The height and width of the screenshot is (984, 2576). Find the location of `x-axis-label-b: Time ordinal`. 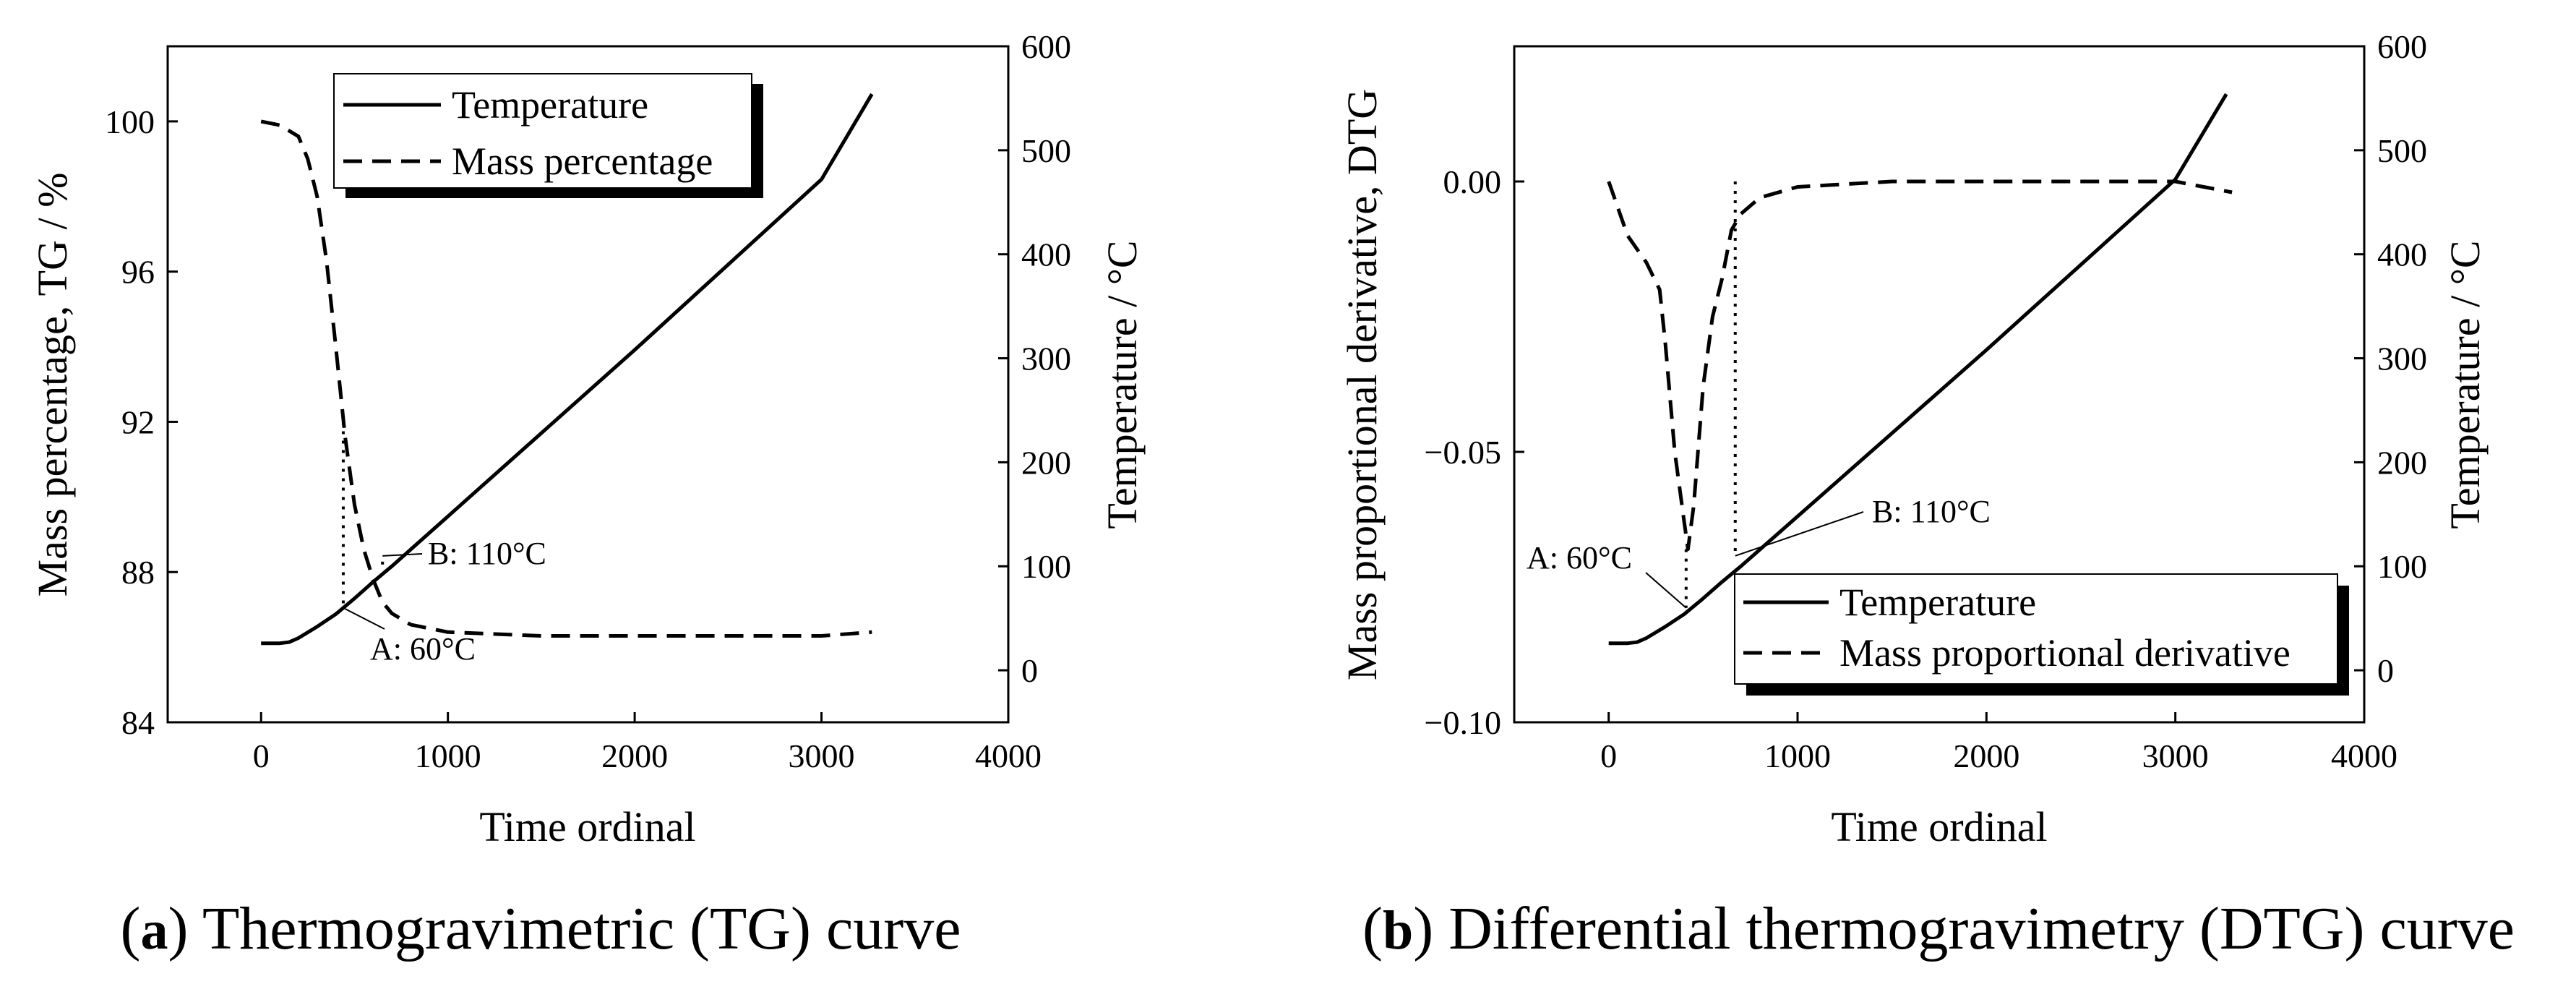

x-axis-label-b: Time ordinal is located at coordinates (1939, 826).